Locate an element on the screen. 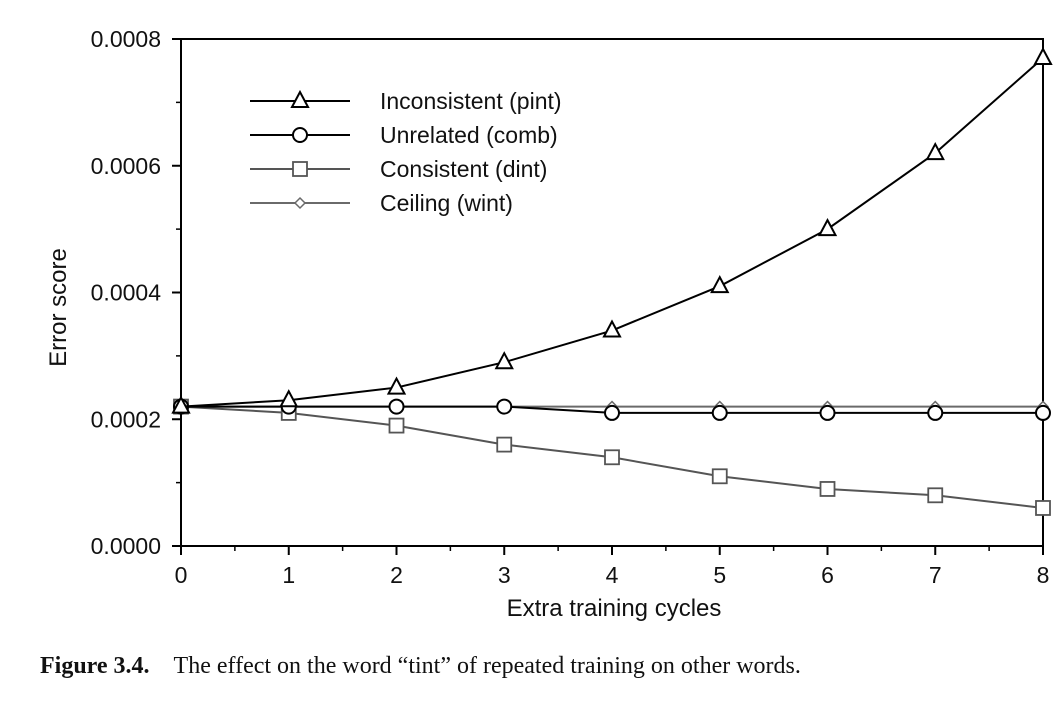 This screenshot has width=1064, height=702. y-tick-label: 0.0004 is located at coordinates (126, 293).